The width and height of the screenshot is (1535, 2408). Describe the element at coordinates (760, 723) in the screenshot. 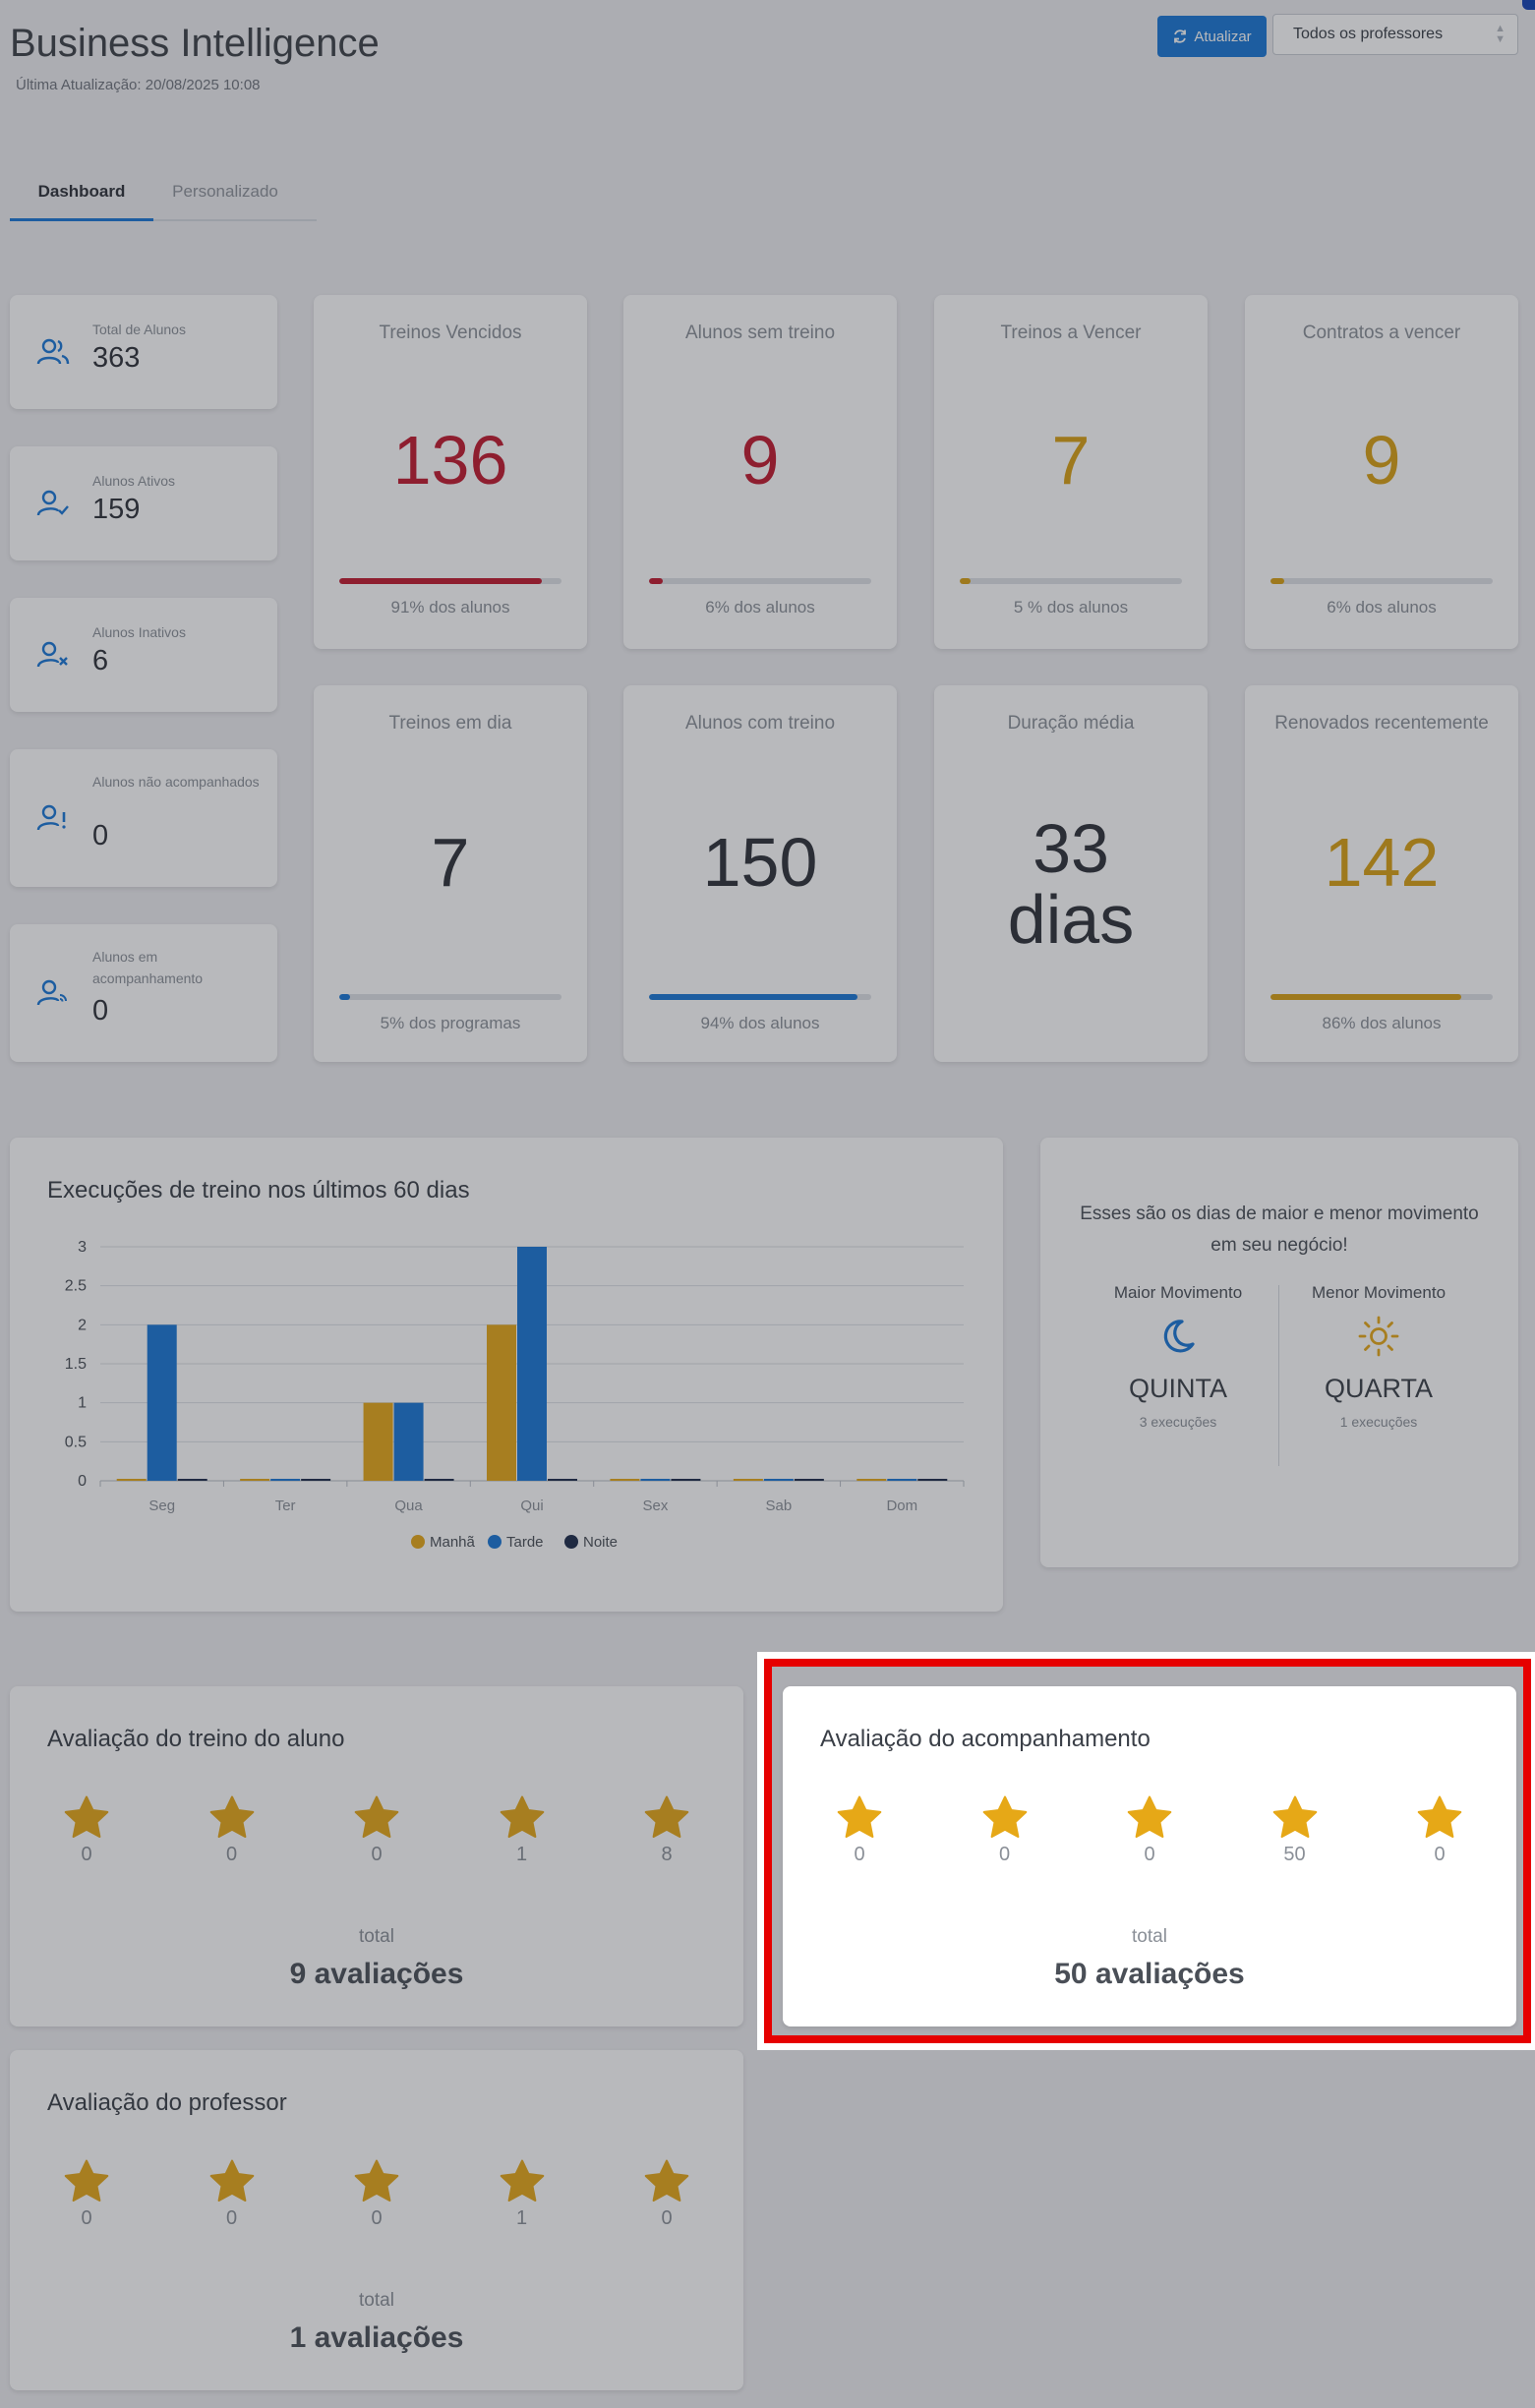

I see `kpi-title: Alunos com treino` at that location.